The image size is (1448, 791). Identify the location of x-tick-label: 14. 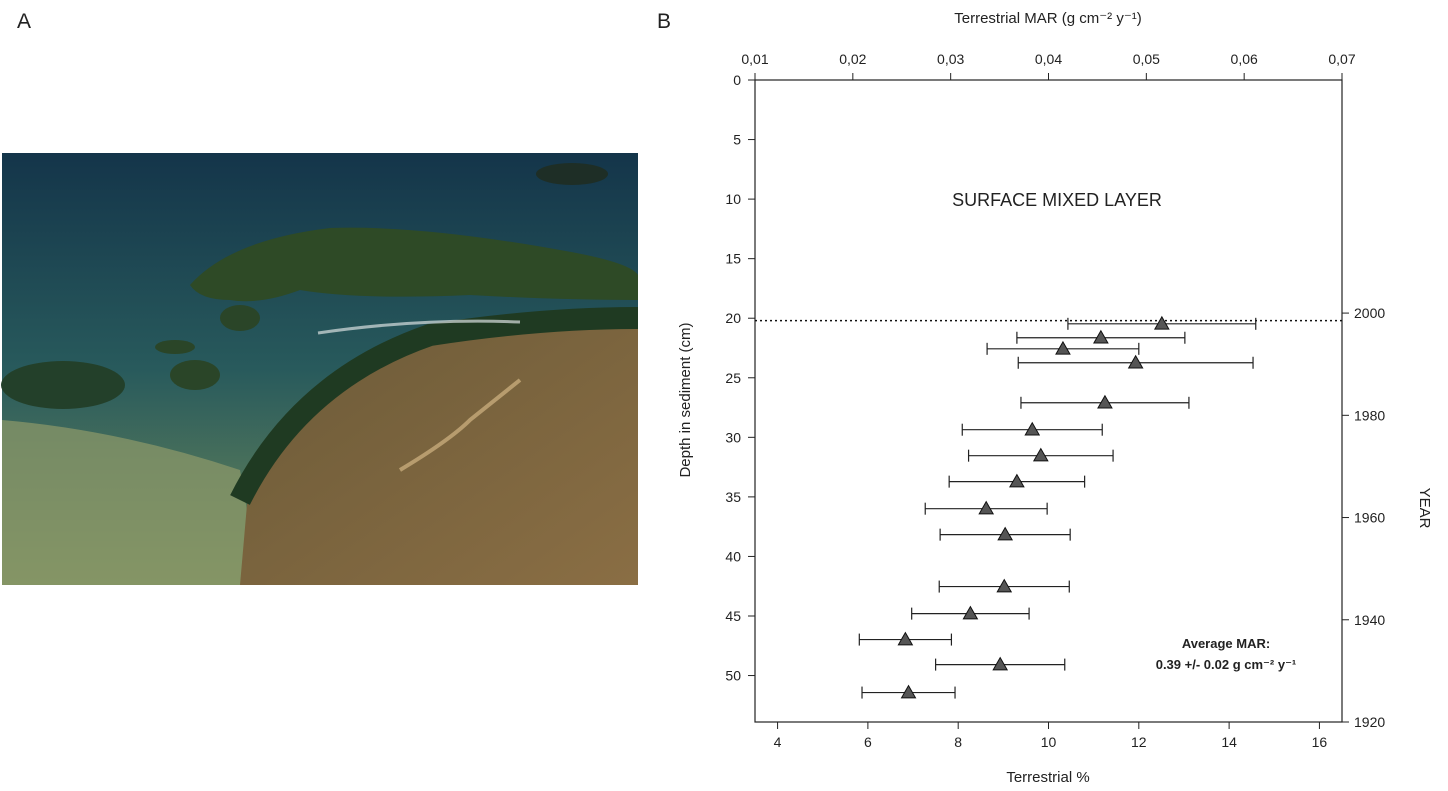
(1229, 742).